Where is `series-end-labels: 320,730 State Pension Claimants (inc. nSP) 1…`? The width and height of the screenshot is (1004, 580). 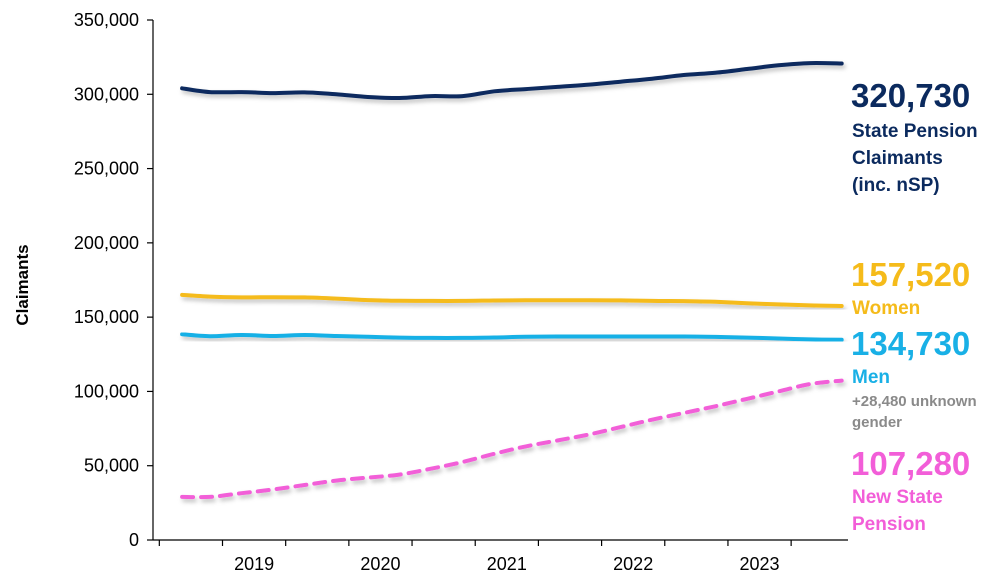
series-end-labels: 320,730 State Pension Claimants (inc. nSP) 1… is located at coordinates (914, 306).